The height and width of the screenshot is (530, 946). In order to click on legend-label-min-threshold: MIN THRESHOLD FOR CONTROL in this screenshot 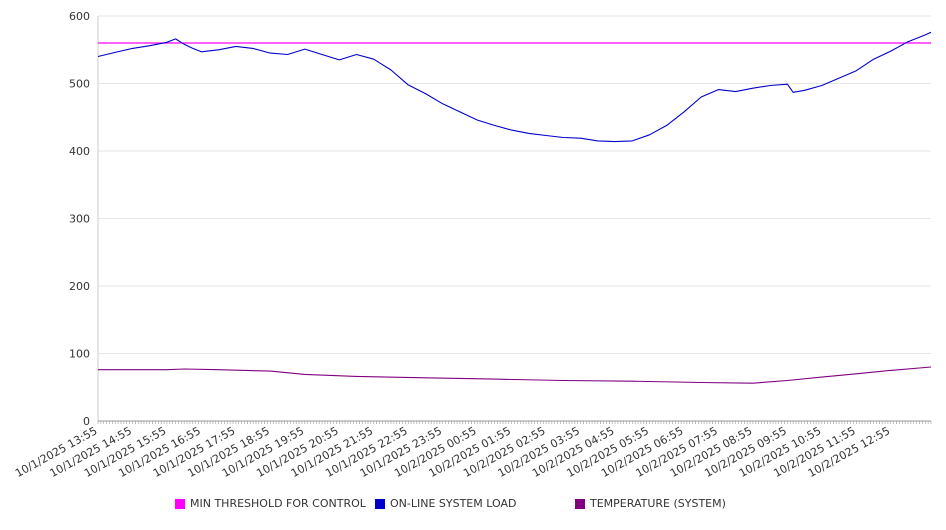, I will do `click(278, 503)`.